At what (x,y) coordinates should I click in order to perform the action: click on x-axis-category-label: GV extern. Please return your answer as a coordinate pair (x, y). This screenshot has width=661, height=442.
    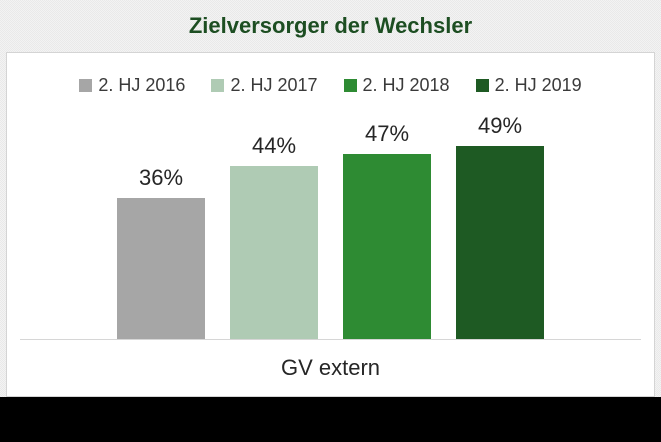
    Looking at the image, I should click on (330, 367).